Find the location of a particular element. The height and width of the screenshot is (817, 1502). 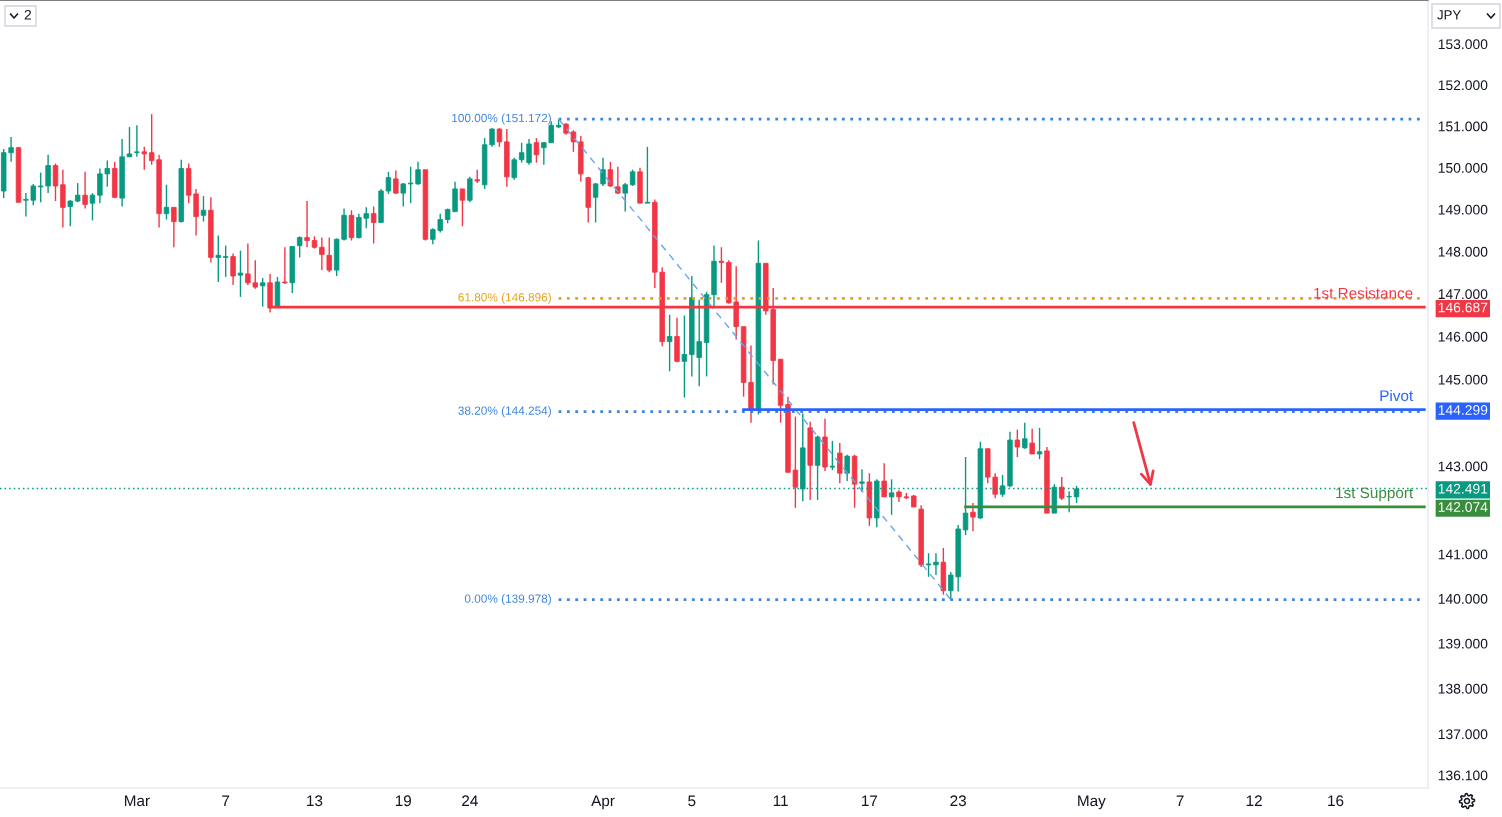

y-tick-label: 141.000 is located at coordinates (1463, 554).